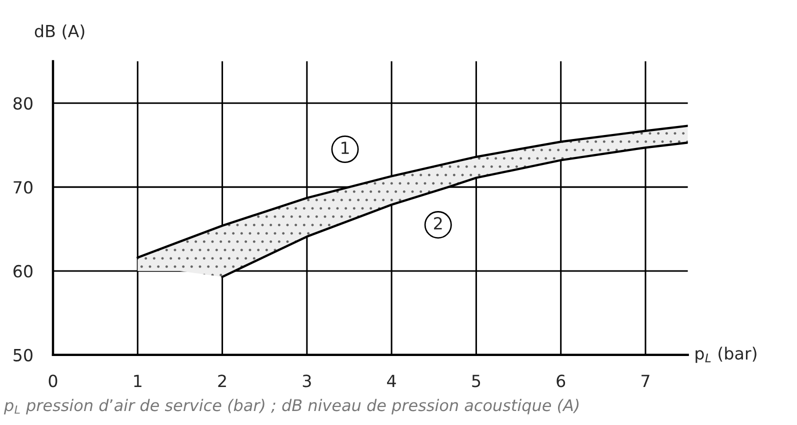  What do you see at coordinates (59, 32) in the screenshot?
I see `y-axis-title: dB (A)` at bounding box center [59, 32].